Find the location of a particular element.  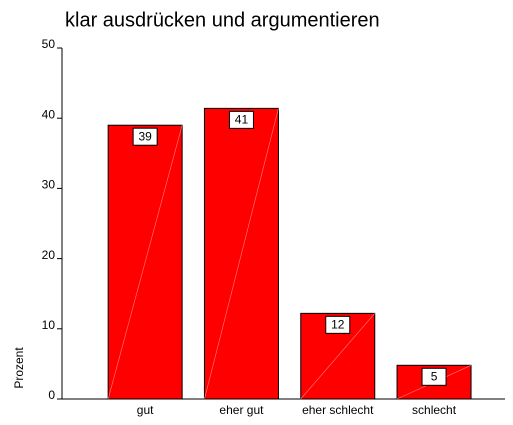

x-tick-label: eher gut is located at coordinates (241, 410).